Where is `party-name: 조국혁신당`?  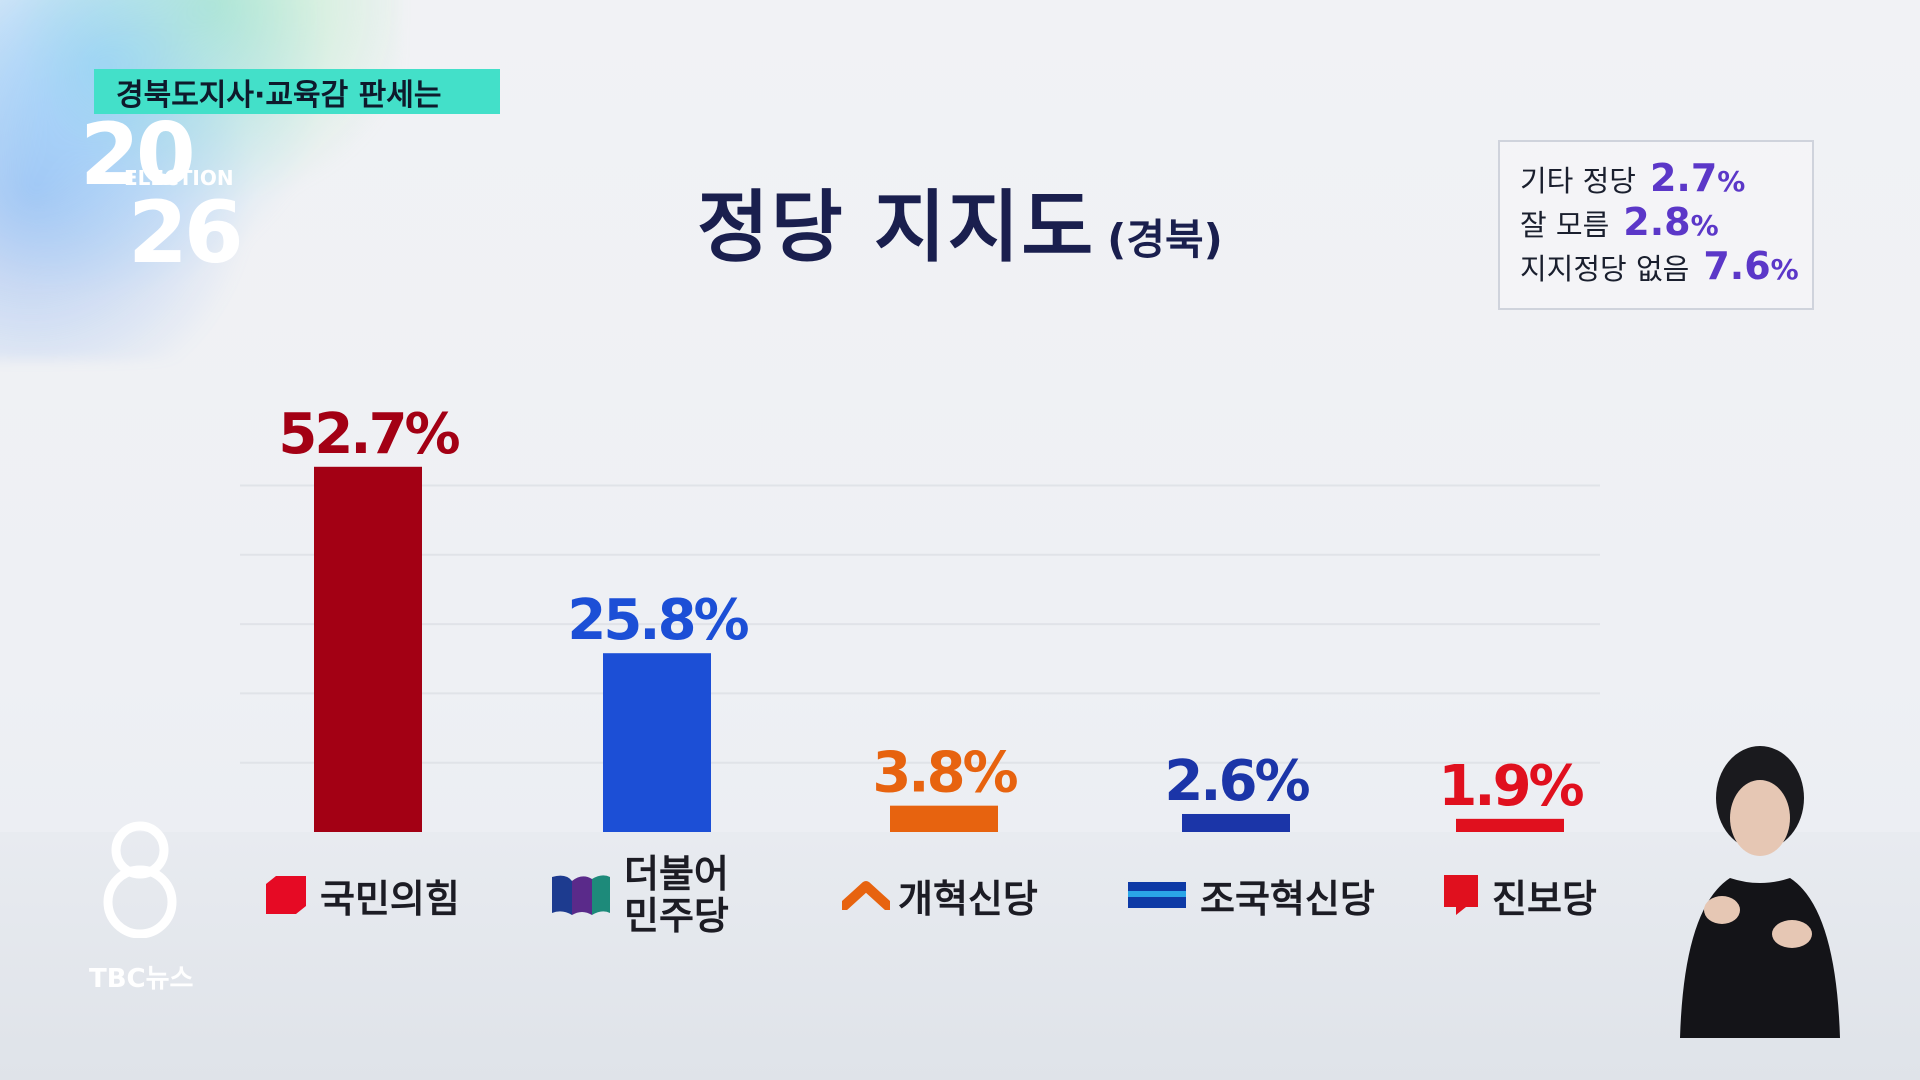
party-name: 조국혁신당 is located at coordinates (1287, 898).